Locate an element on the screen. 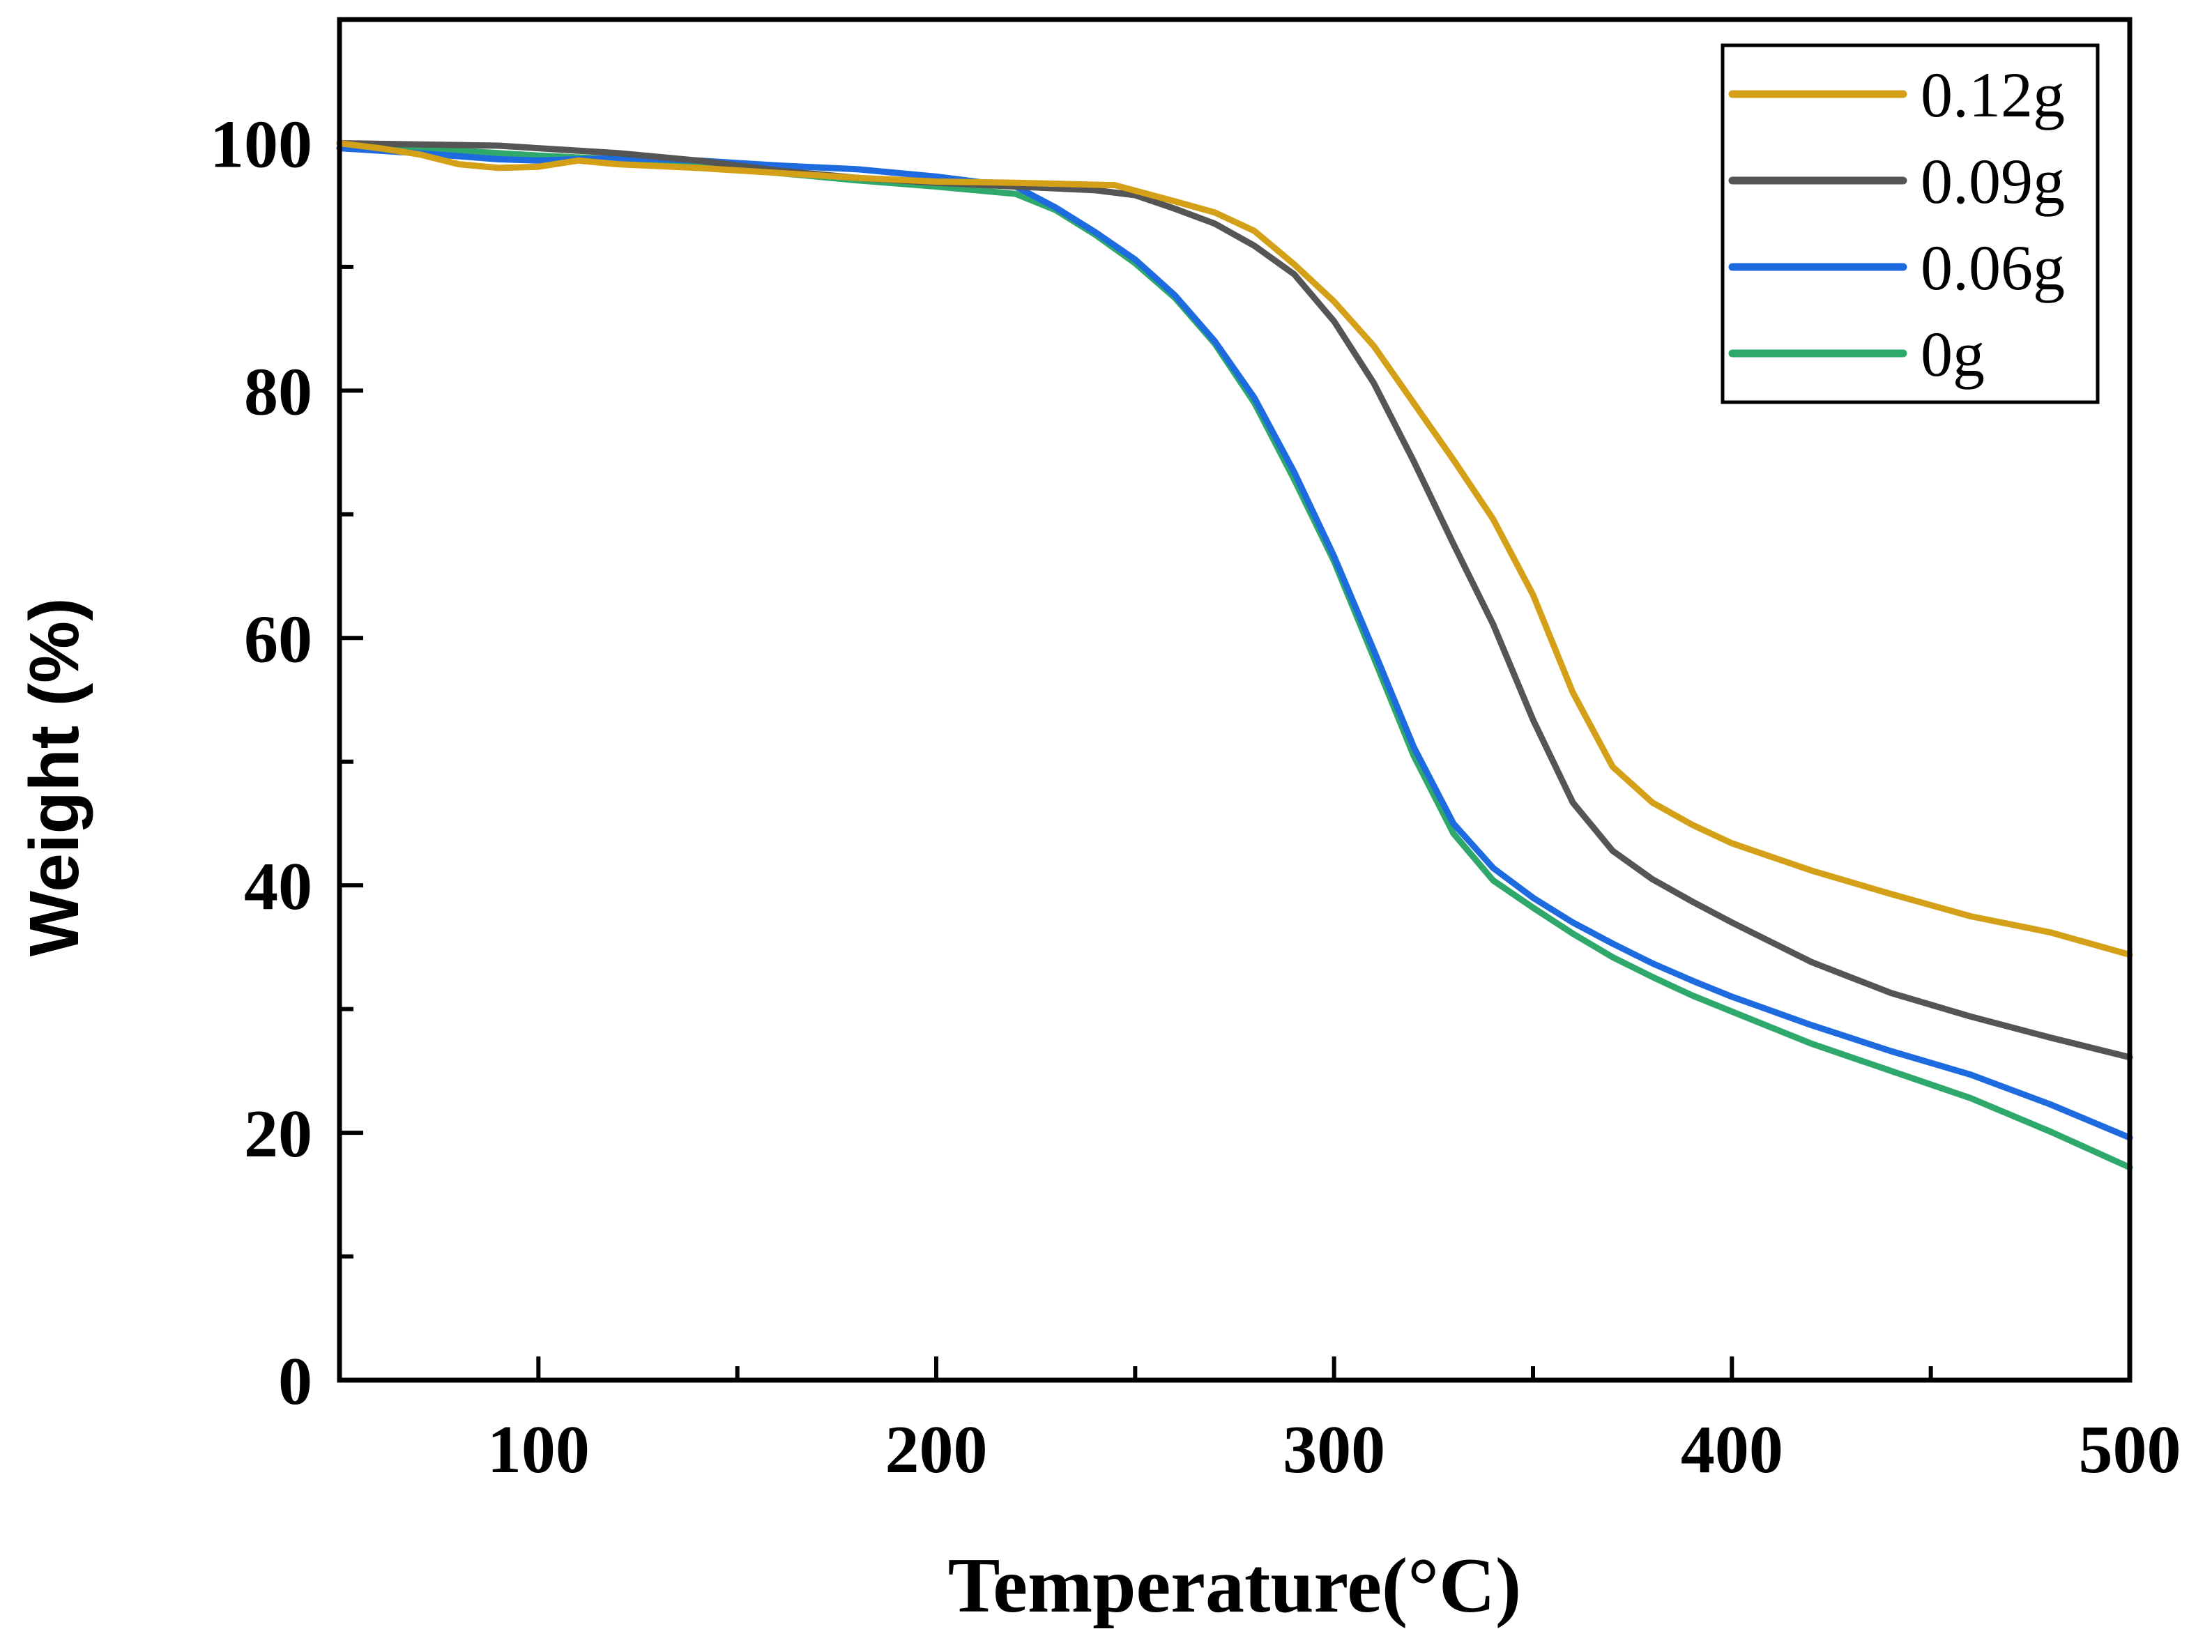 The image size is (2212, 1652). y-tick-label: 80 is located at coordinates (278, 391).